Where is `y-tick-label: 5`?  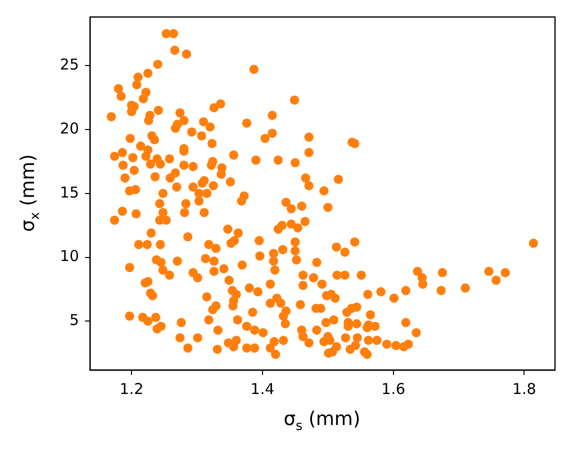 y-tick-label: 5 is located at coordinates (74, 320).